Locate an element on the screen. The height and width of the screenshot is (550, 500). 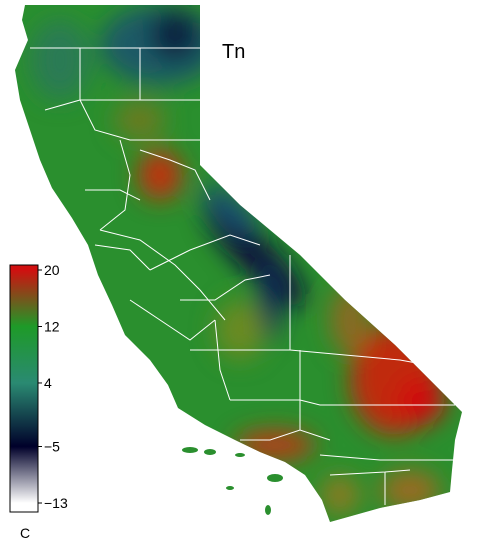
colorbar-tick-label: 12 is located at coordinates (52, 326).